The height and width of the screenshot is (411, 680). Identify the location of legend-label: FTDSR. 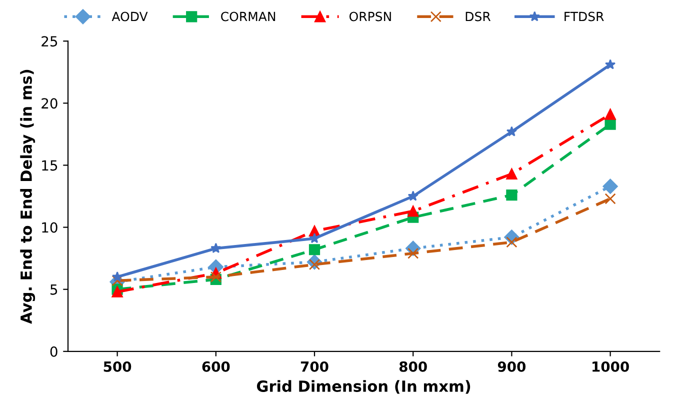
(584, 17).